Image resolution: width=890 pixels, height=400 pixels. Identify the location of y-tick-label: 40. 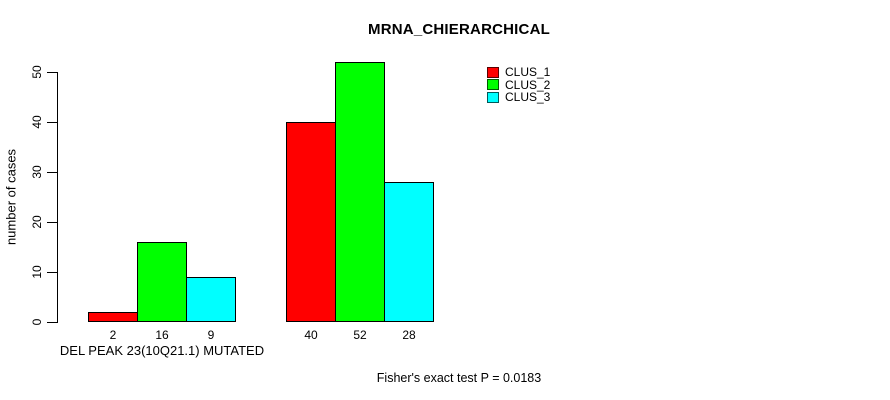
(37, 122).